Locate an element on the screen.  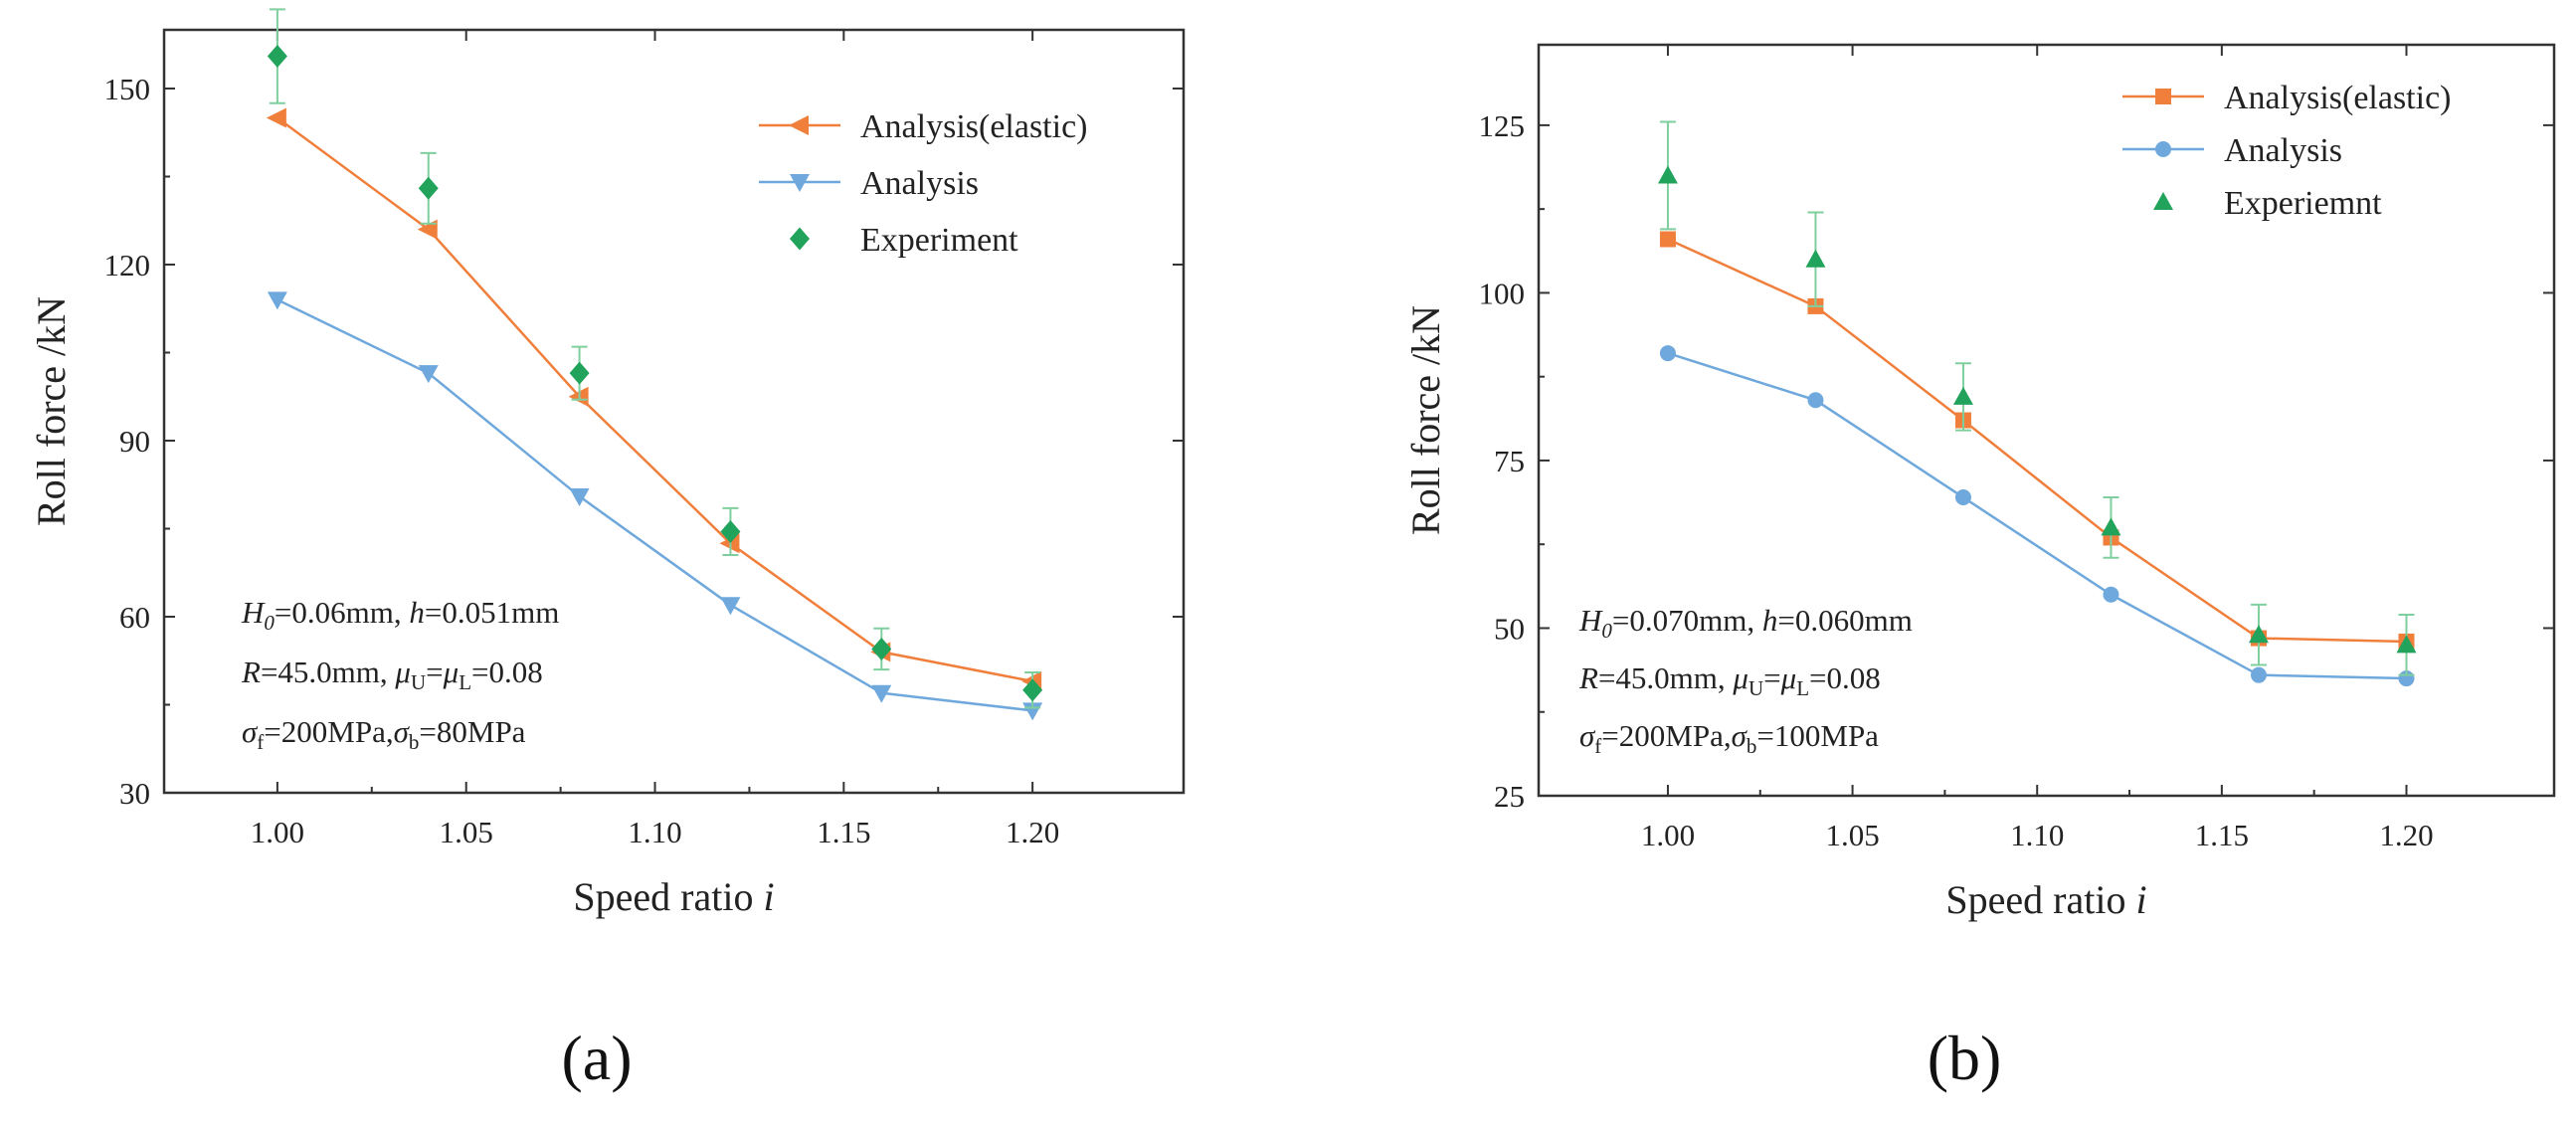
annotation-segment: =80MPa is located at coordinates (472, 731).